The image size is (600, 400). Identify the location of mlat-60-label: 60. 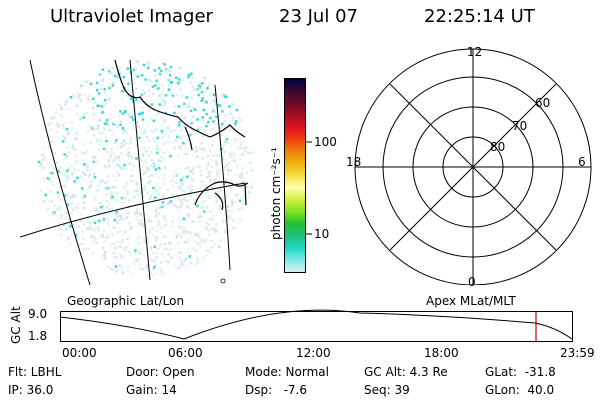
(543, 103).